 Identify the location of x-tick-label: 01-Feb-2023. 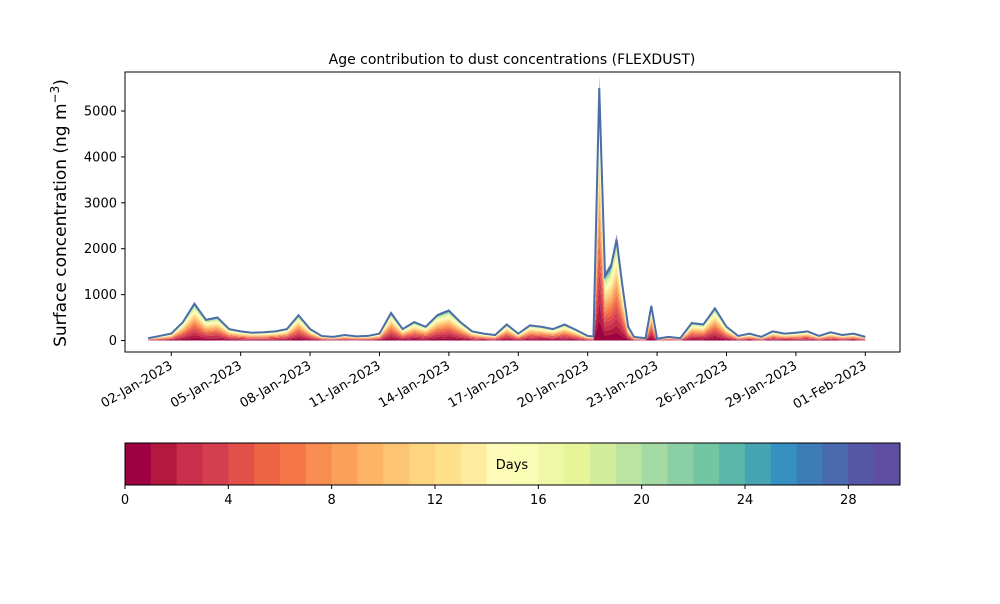
(830, 385).